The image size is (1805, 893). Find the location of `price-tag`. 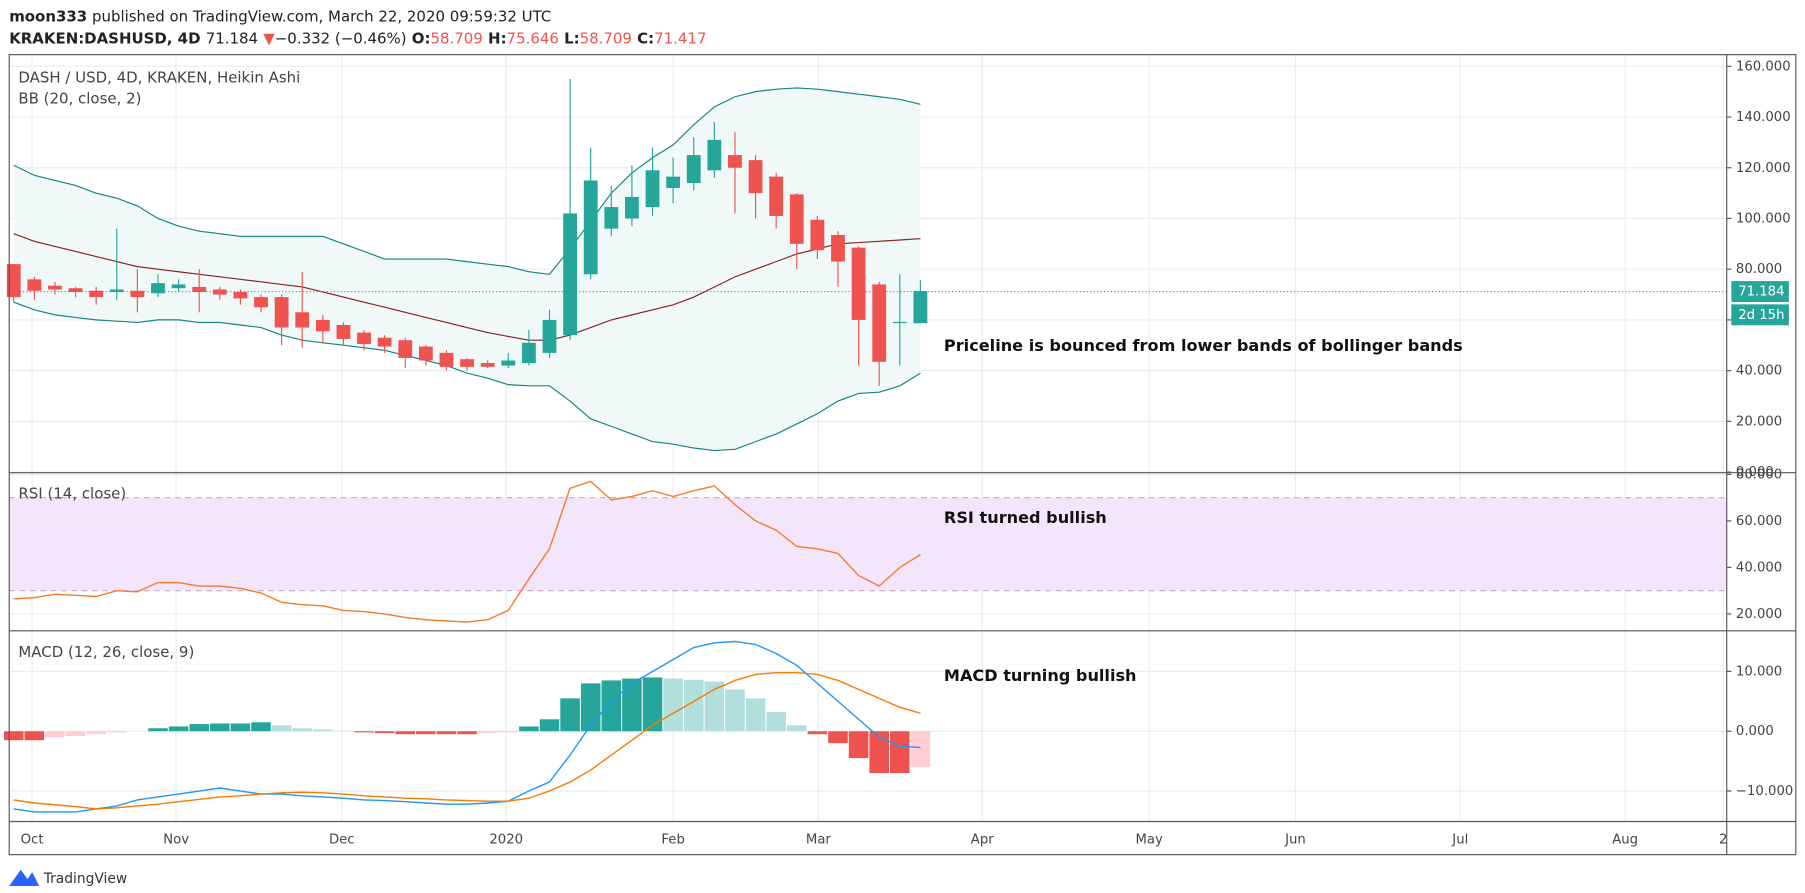

price-tag is located at coordinates (1760, 292).